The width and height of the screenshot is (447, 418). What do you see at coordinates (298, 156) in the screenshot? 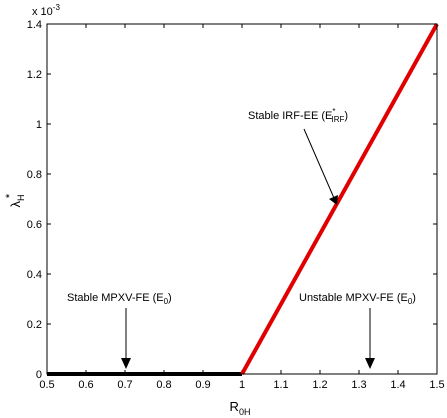
I see `annotation-stable-irf-ee: Stable IRF-EE (E* IRF)` at bounding box center [298, 156].